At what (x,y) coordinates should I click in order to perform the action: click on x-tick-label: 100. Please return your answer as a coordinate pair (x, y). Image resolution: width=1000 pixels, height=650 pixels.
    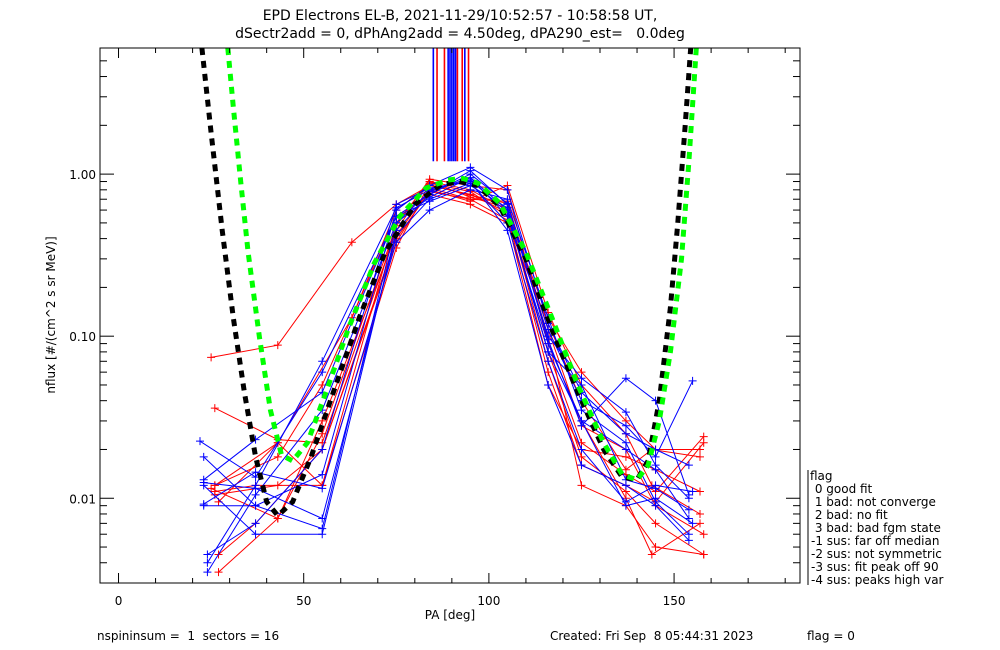
    Looking at the image, I should click on (488, 601).